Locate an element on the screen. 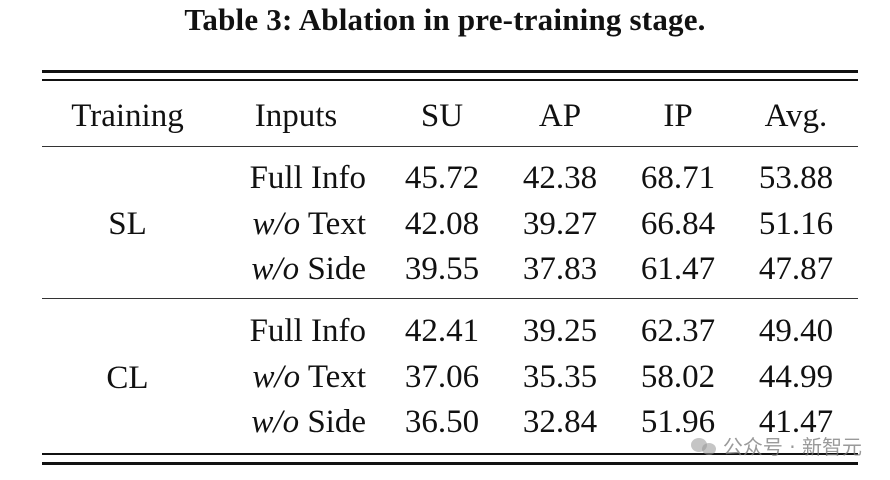 This screenshot has height=480, width=890. table-caption: Table 3: Ablation in pre-training stage. is located at coordinates (445, 19).